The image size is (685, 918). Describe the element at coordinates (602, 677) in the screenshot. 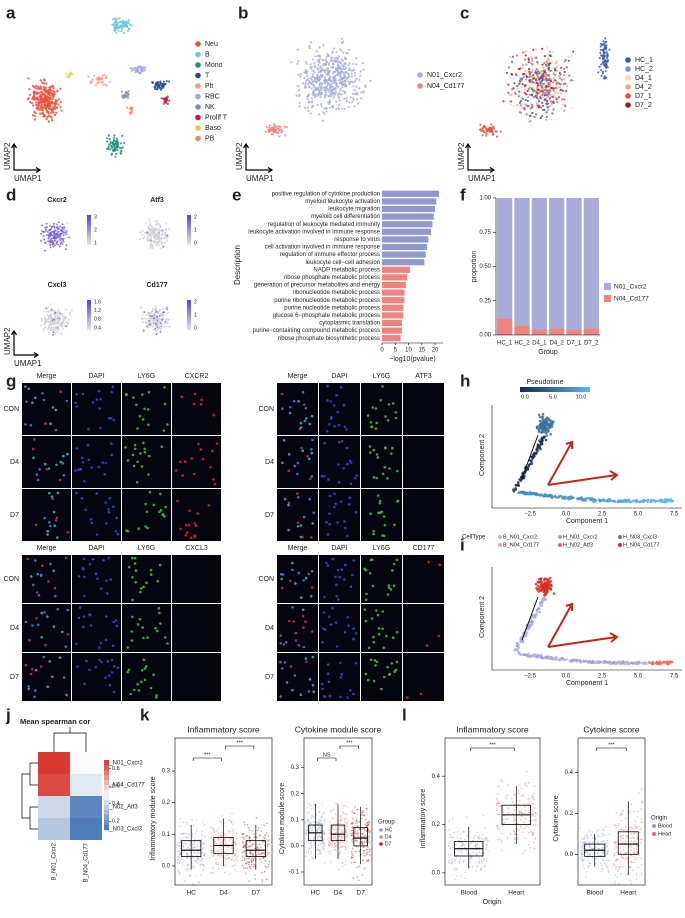

I see `x-tick-label: 2.5` at that location.